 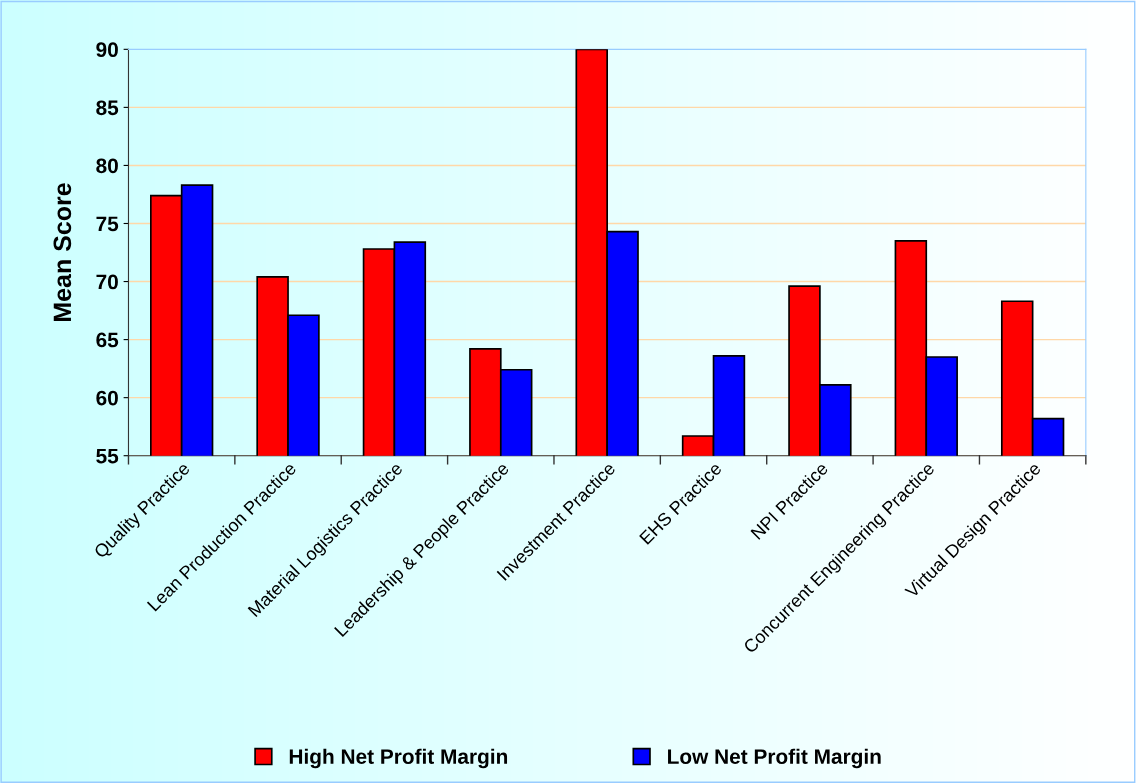 What do you see at coordinates (107, 108) in the screenshot?
I see `y-tick-label: 85` at bounding box center [107, 108].